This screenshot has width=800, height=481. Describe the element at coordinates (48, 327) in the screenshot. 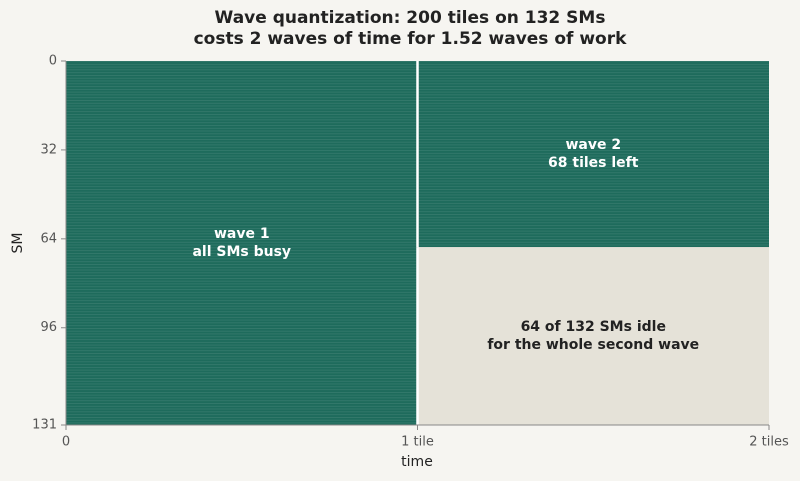

I see `y-tick-label: 96` at that location.